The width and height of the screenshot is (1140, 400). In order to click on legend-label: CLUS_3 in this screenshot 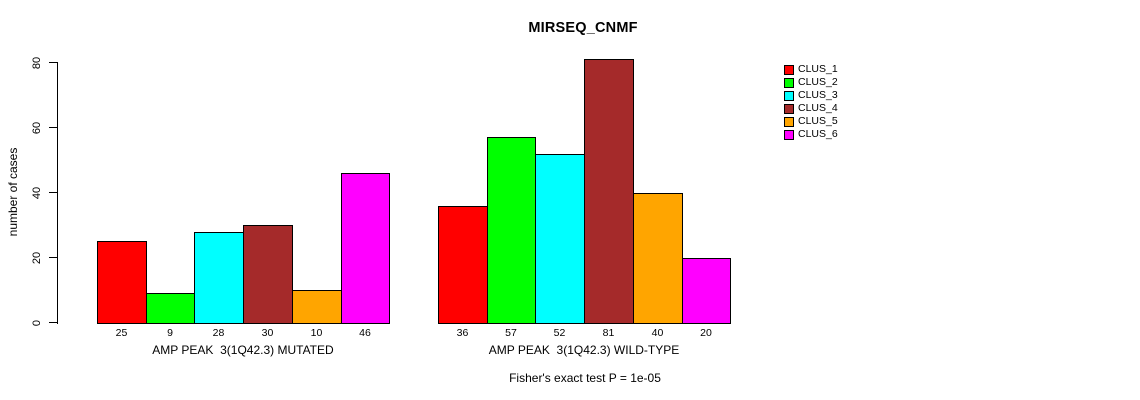, I will do `click(818, 95)`.